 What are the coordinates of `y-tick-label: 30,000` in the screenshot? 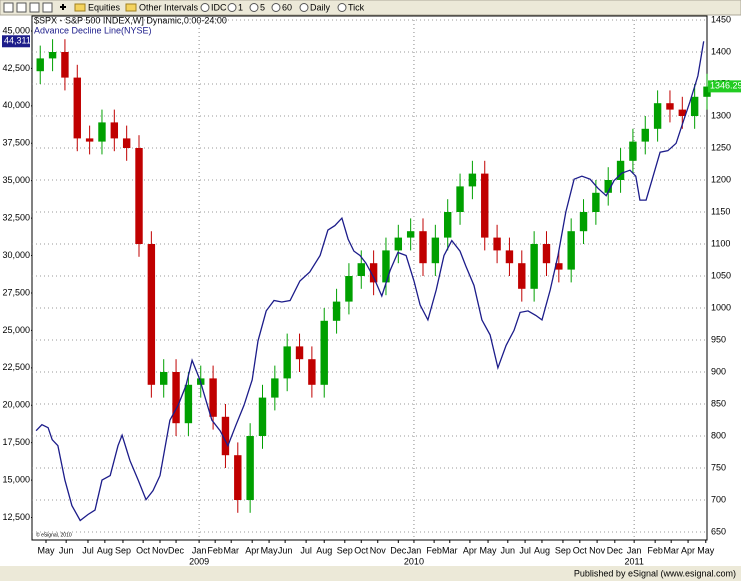 It's located at (16, 255).